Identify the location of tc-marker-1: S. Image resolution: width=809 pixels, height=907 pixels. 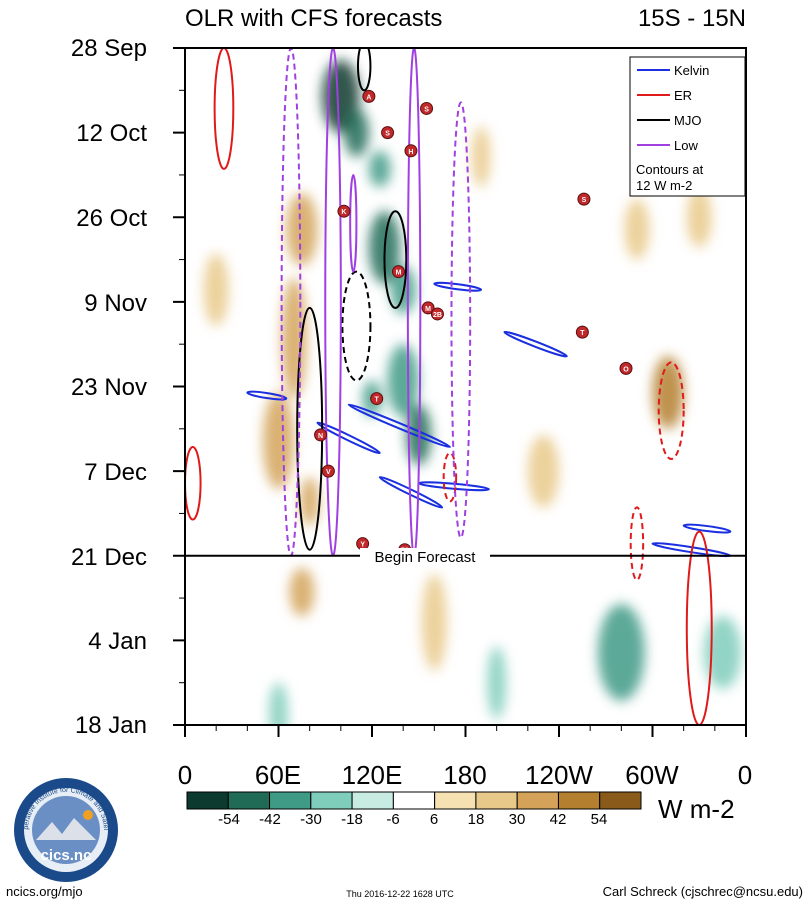
(427, 108).